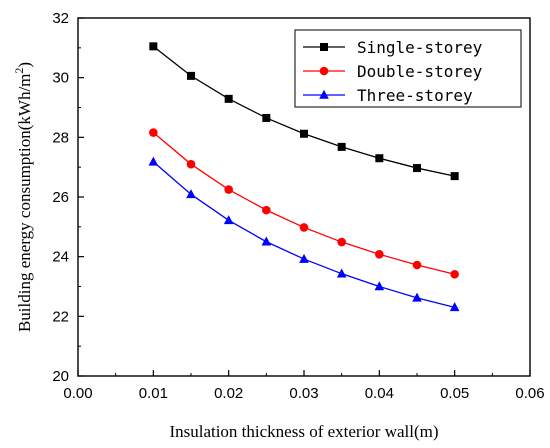 The height and width of the screenshot is (448, 550). I want to click on y-tick-label: 28, so click(60, 137).